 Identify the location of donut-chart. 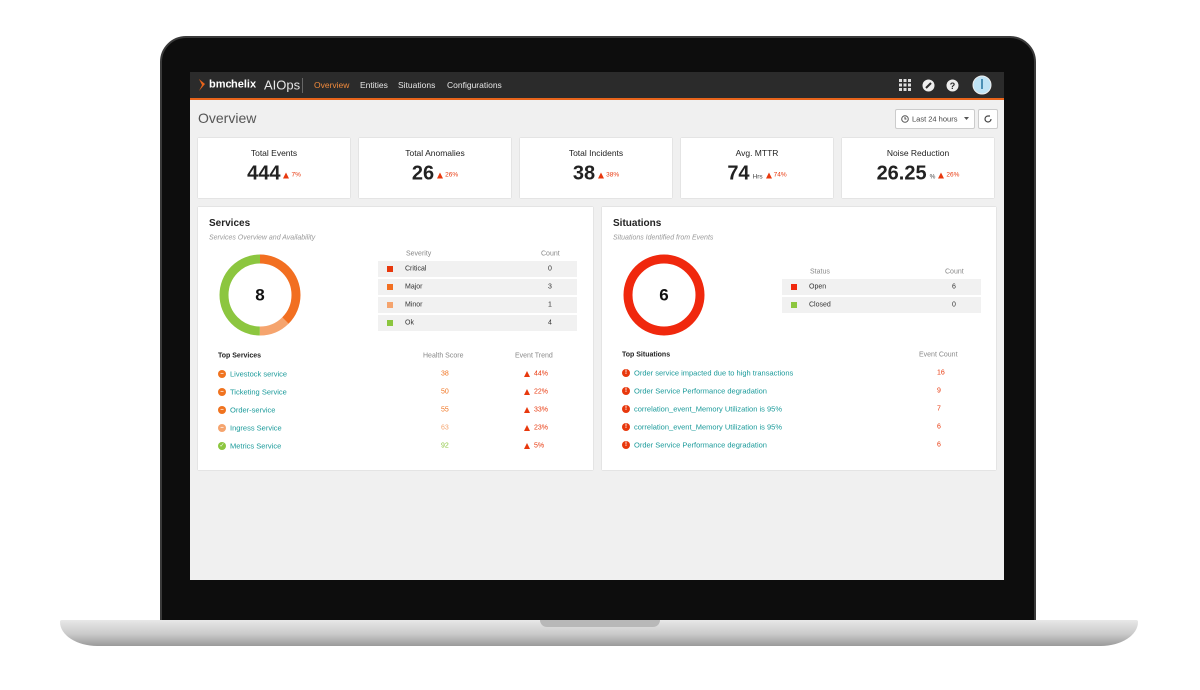
(664, 295).